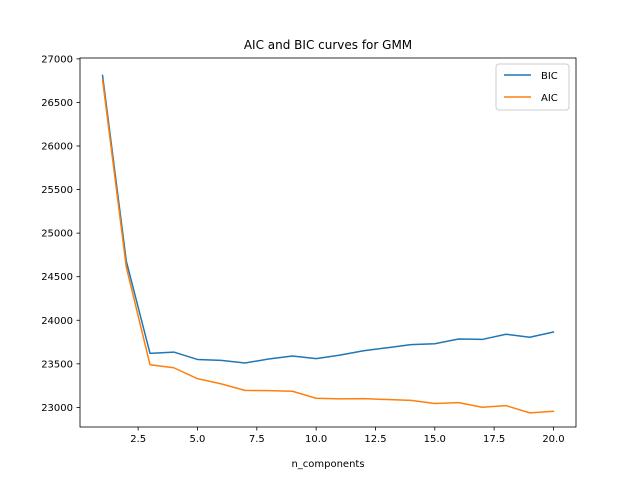 This screenshot has height=480, width=640. I want to click on x-tick-label: 12.5, so click(375, 439).